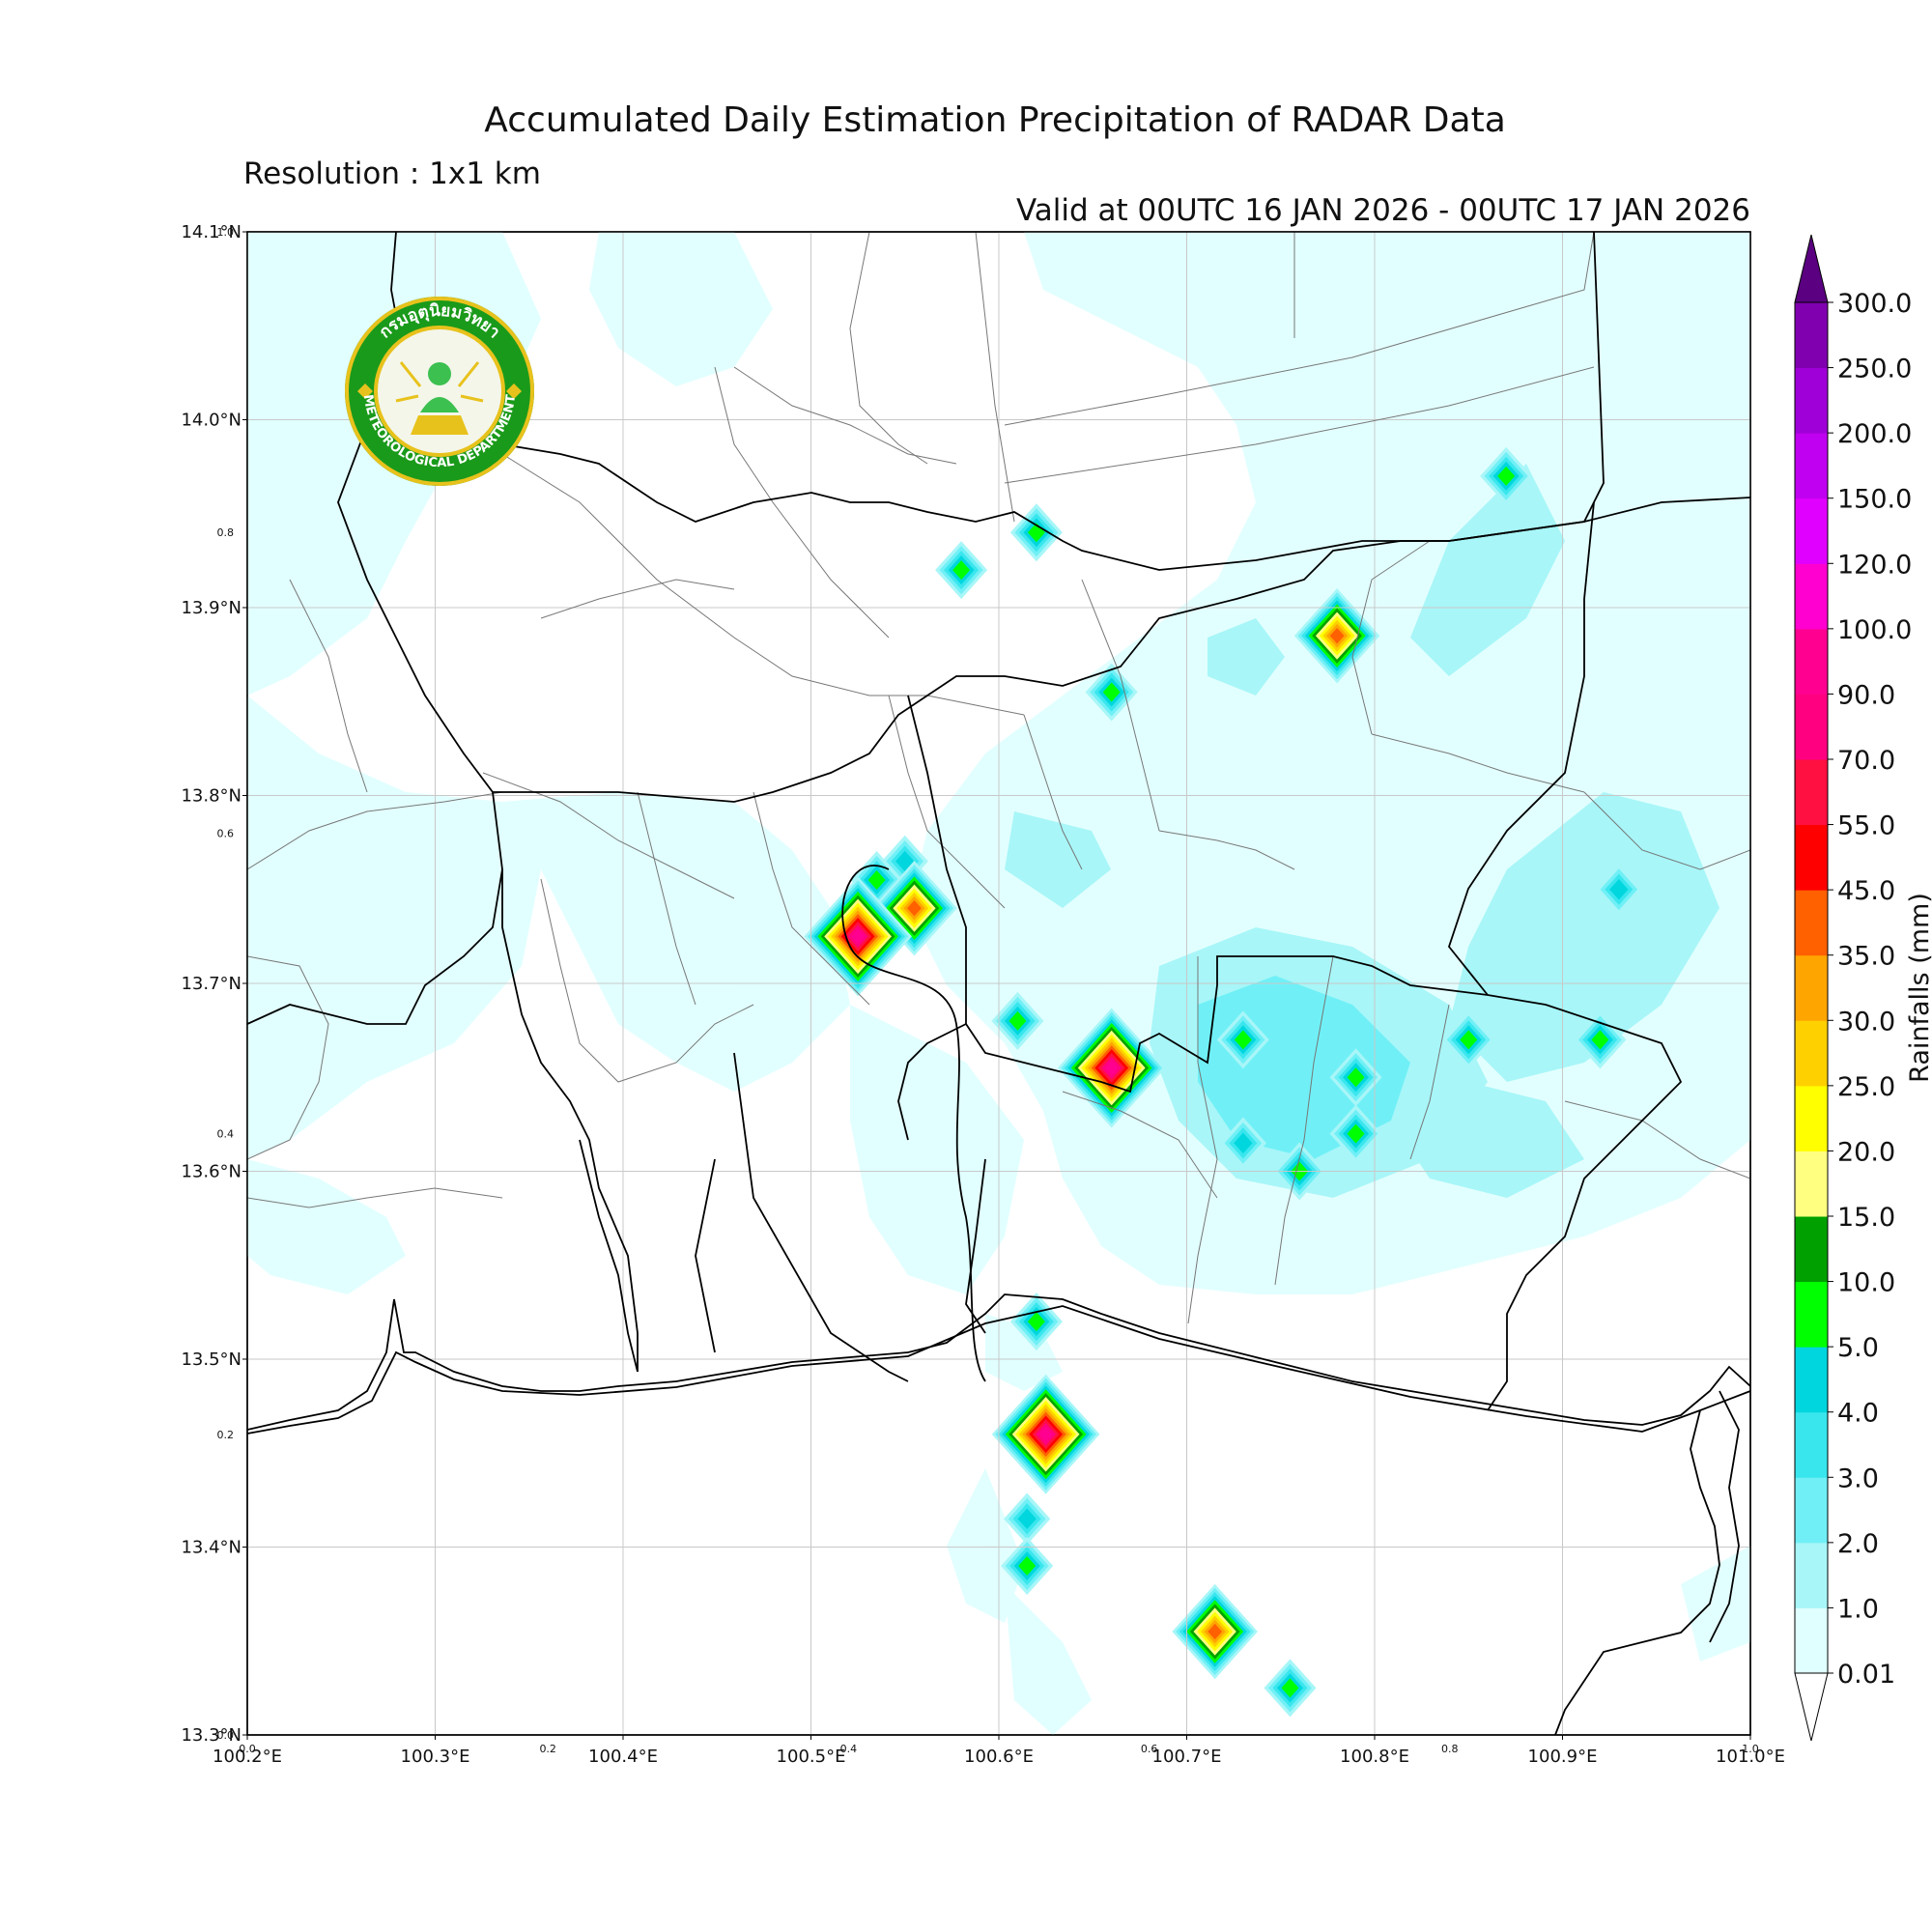 This screenshot has width=1932, height=1932. Describe the element at coordinates (849, 1749) in the screenshot. I see `axes-fraction-label-x: 0.4` at that location.